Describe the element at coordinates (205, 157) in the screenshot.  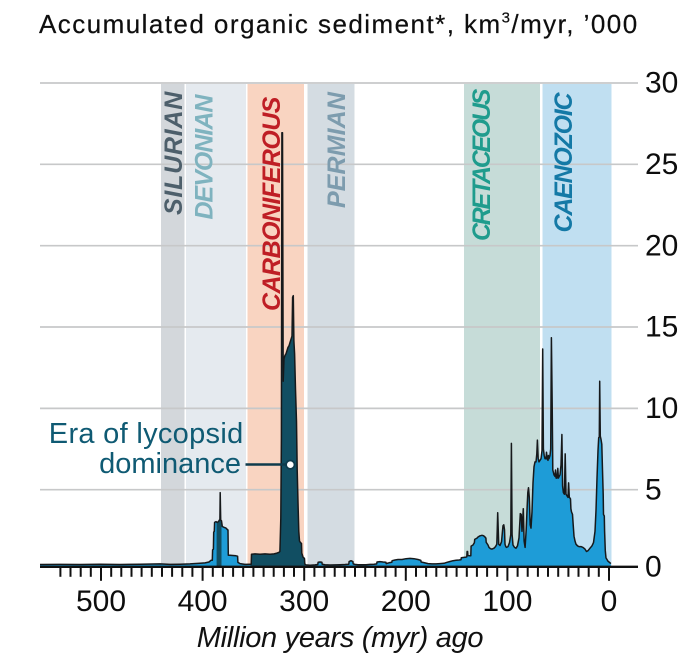
I see `svg-text: DEVONIAN` at that location.